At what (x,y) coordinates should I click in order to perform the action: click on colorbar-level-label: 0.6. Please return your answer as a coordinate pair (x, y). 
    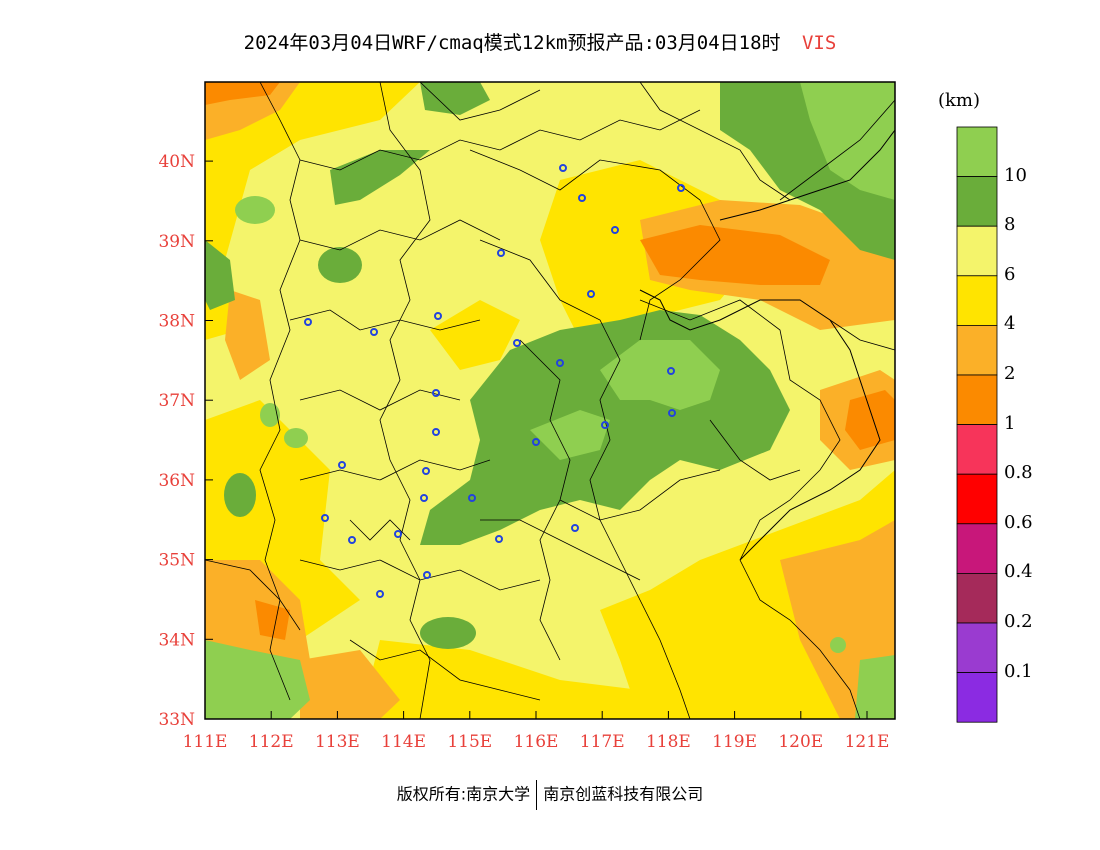
    Looking at the image, I should click on (1018, 522).